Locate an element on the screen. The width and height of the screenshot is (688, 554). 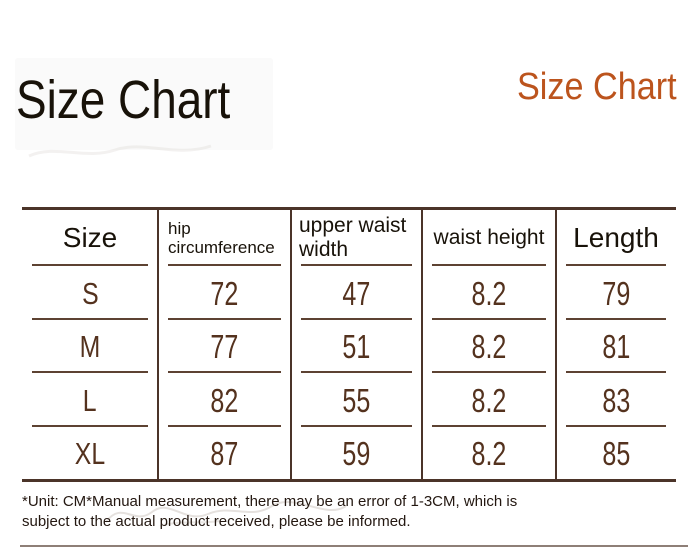
column-header-hip-circumference: hip circumference is located at coordinates (224, 238).